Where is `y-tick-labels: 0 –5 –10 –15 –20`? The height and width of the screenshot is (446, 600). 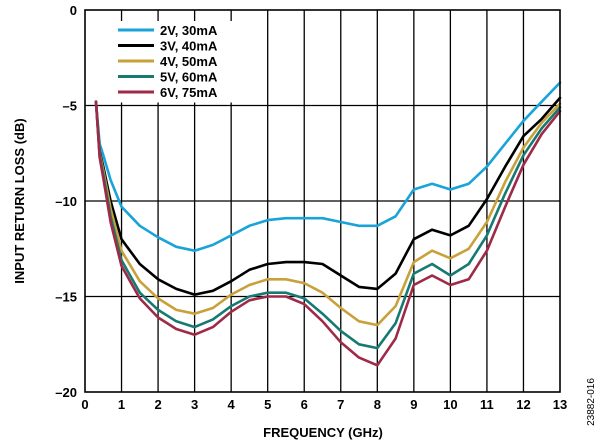 y-tick-labels: 0 –5 –10 –15 –20 is located at coordinates (66, 201).